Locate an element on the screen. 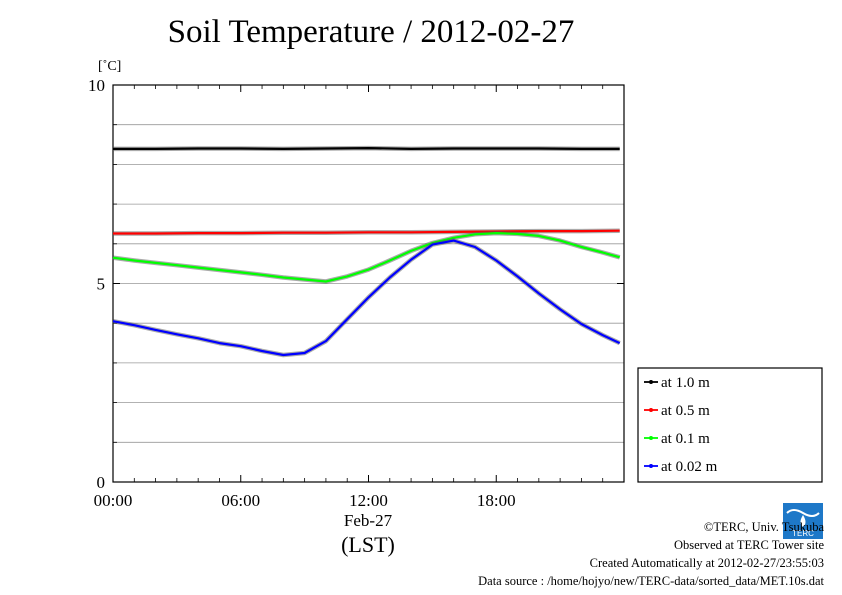 This screenshot has height=595, width=842. legend-label: at 1.0 m is located at coordinates (685, 383).